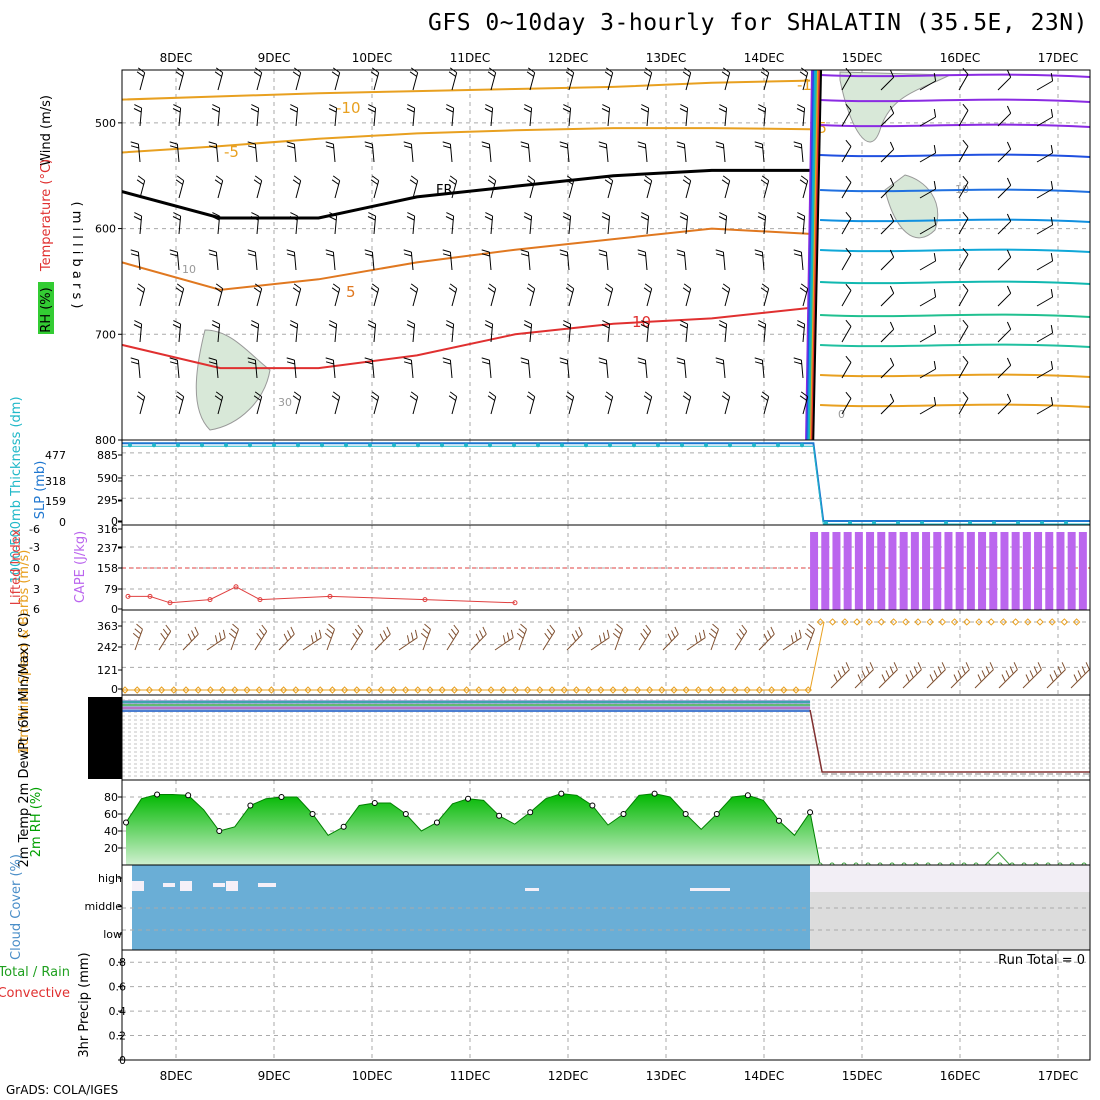 The width and height of the screenshot is (1100, 1100). Describe the element at coordinates (568, 1076) in the screenshot. I see `date-label-bottom: 12DEC` at that location.